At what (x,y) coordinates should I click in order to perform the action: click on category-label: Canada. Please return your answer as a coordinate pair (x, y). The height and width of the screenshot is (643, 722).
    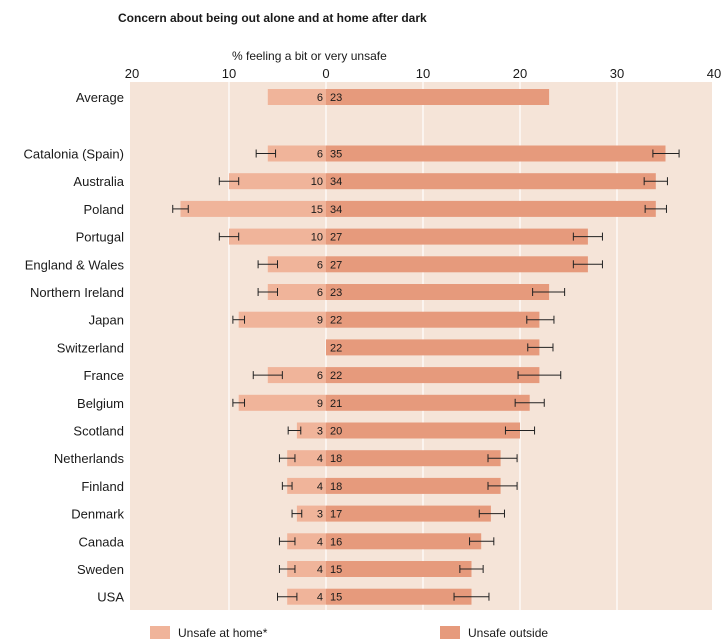
    Looking at the image, I should click on (101, 541).